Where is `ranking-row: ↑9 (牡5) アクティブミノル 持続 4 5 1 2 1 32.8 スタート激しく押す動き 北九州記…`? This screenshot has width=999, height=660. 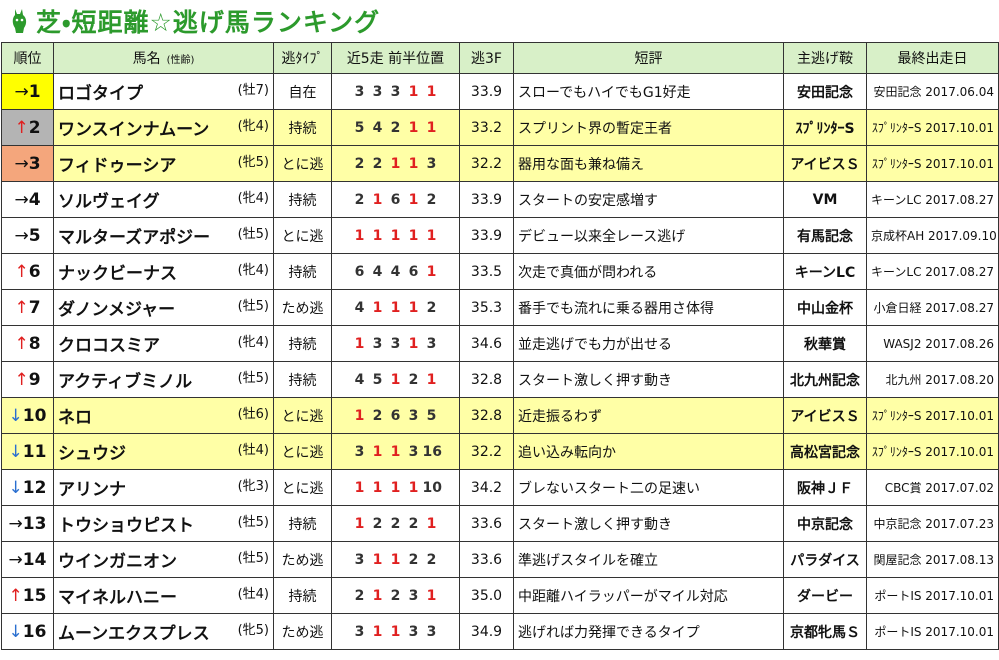 ranking-row: ↑9 (牡5) アクティブミノル 持続 4 5 1 2 1 32.8 スタート激しく押す動き 北九州記… is located at coordinates (500, 379).